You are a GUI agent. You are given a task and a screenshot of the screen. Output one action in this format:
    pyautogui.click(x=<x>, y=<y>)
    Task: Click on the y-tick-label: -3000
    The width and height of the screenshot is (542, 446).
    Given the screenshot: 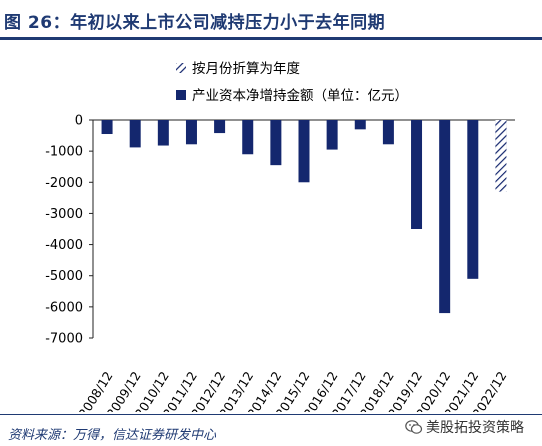 What is the action you would take?
    pyautogui.click(x=64, y=214)
    